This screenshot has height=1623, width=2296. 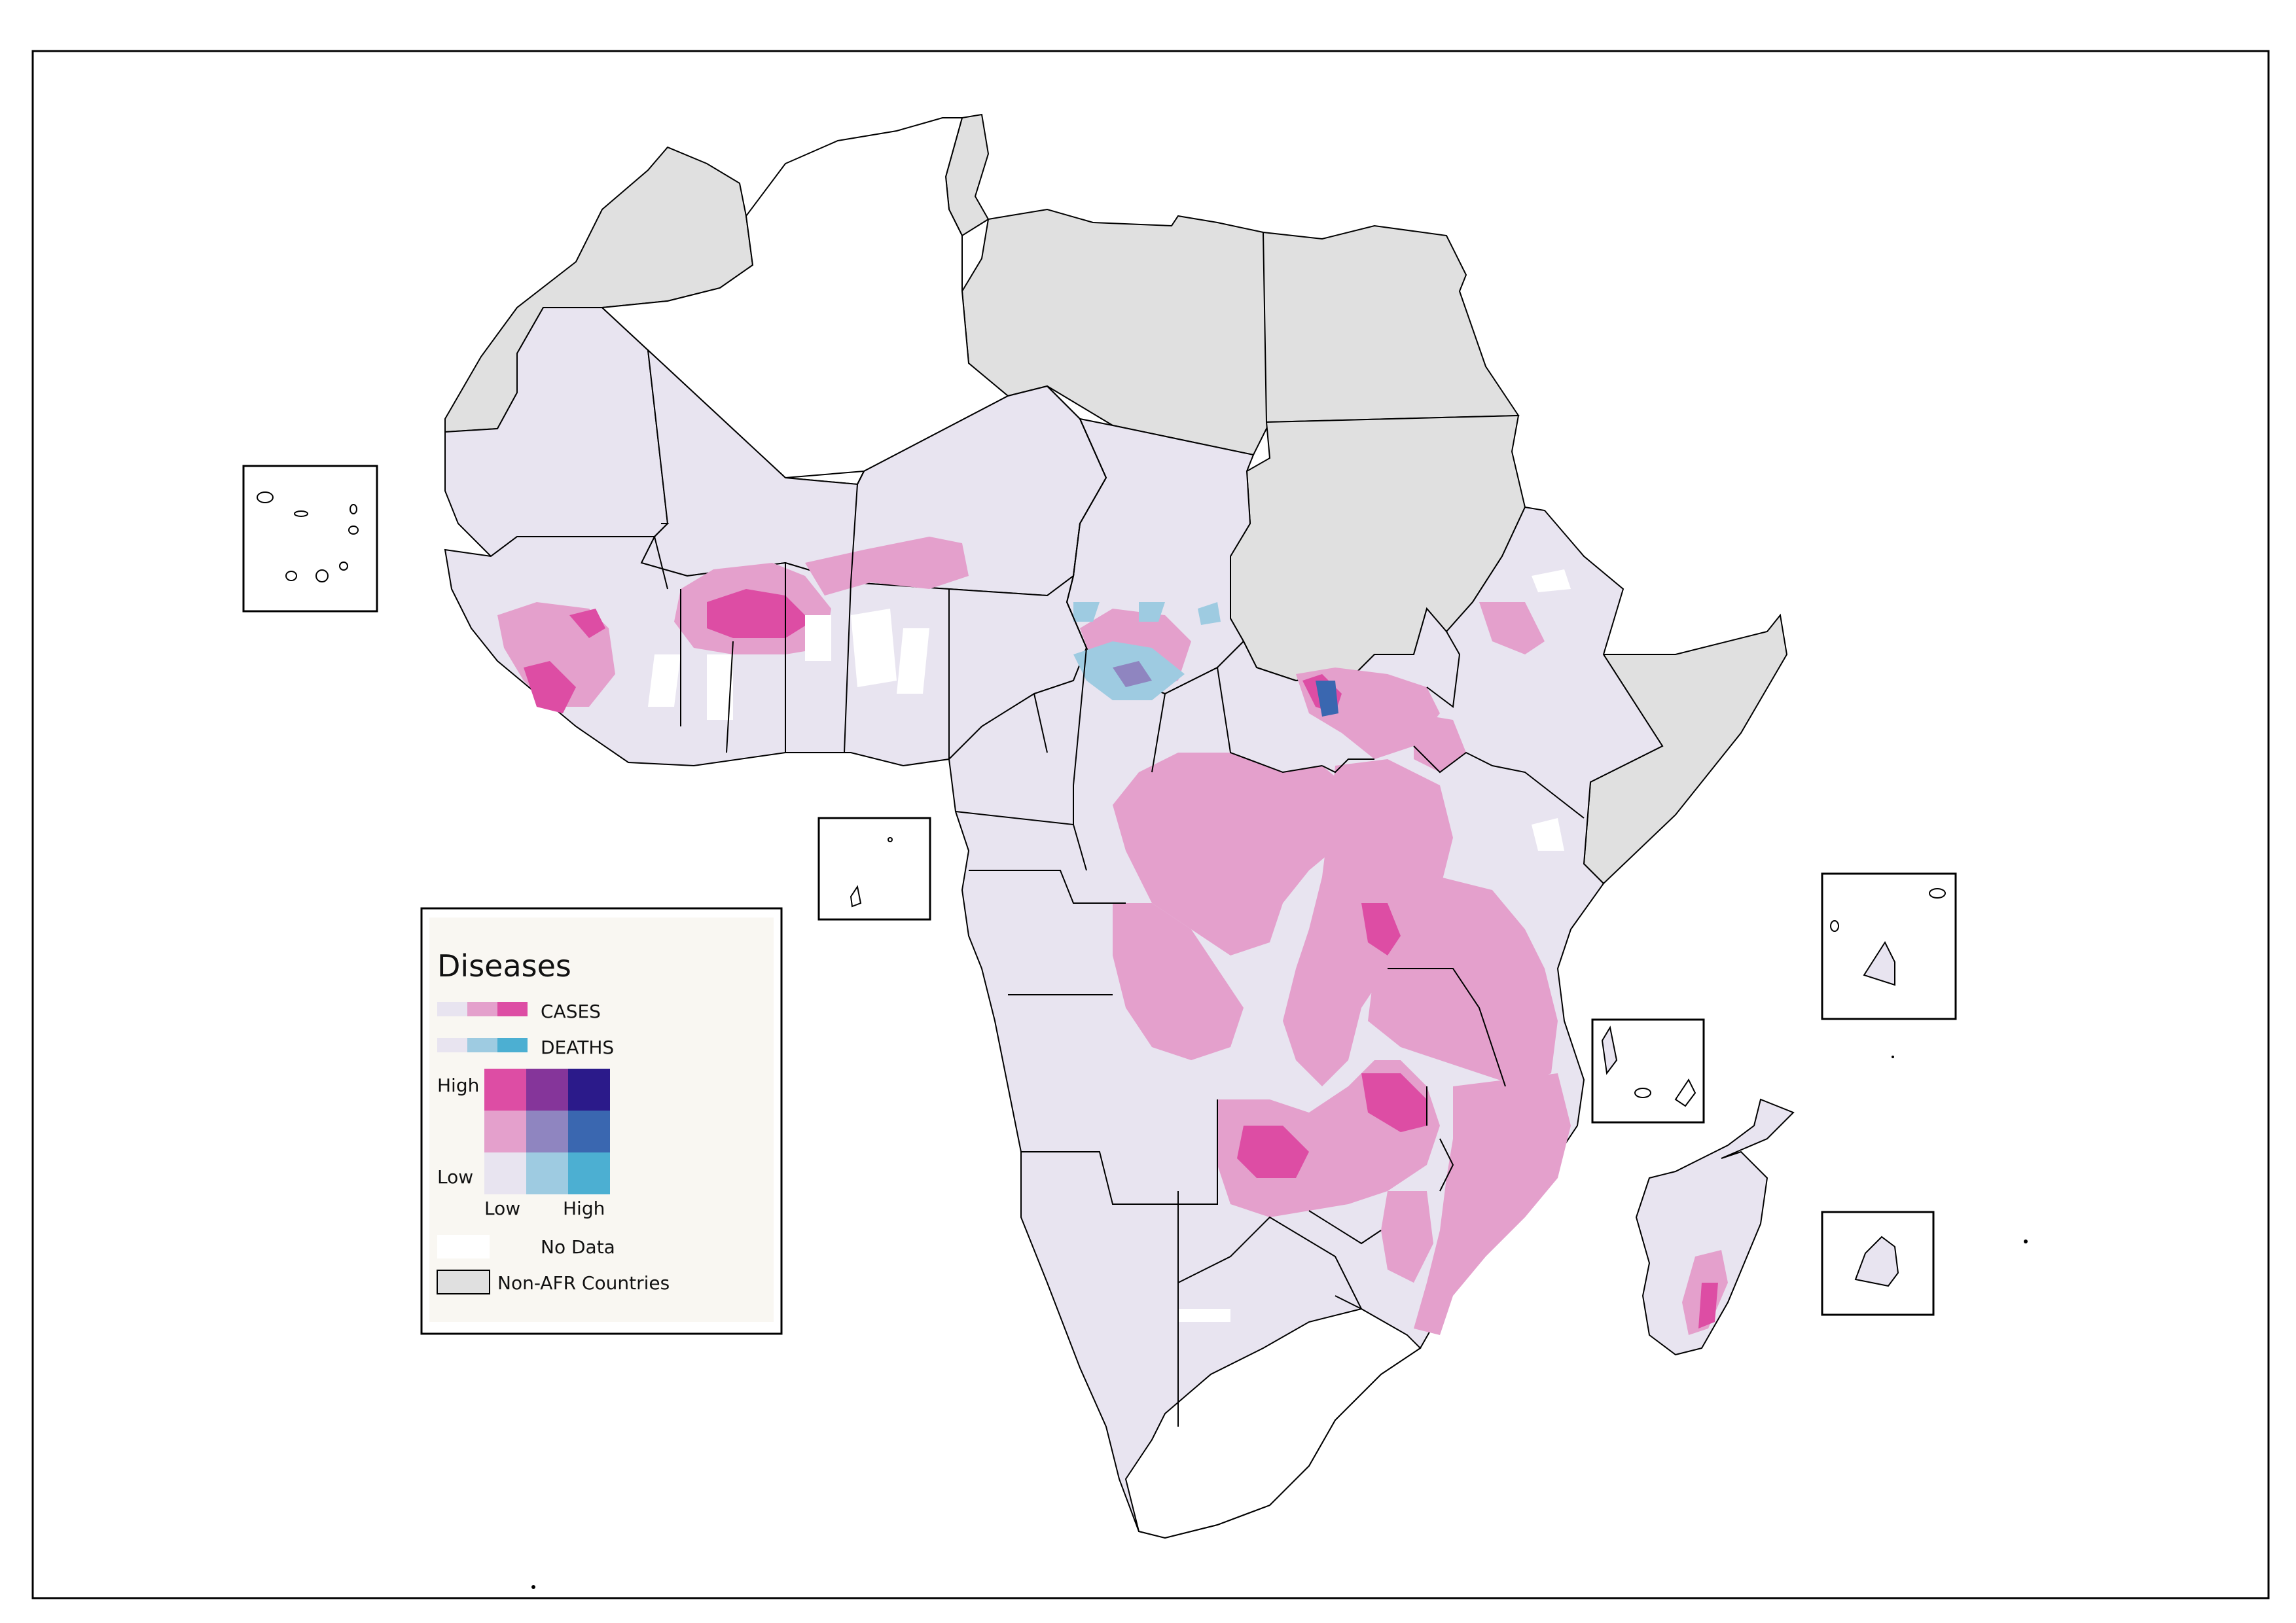 What do you see at coordinates (1889, 946) in the screenshot?
I see `inset-seychelles` at bounding box center [1889, 946].